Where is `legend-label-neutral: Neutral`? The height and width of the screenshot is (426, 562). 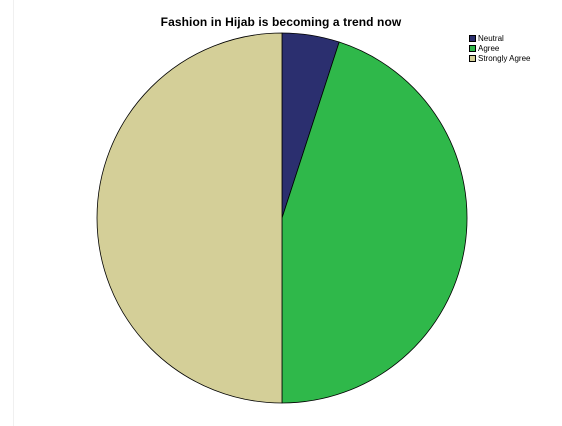
legend-label-neutral: Neutral is located at coordinates (491, 38).